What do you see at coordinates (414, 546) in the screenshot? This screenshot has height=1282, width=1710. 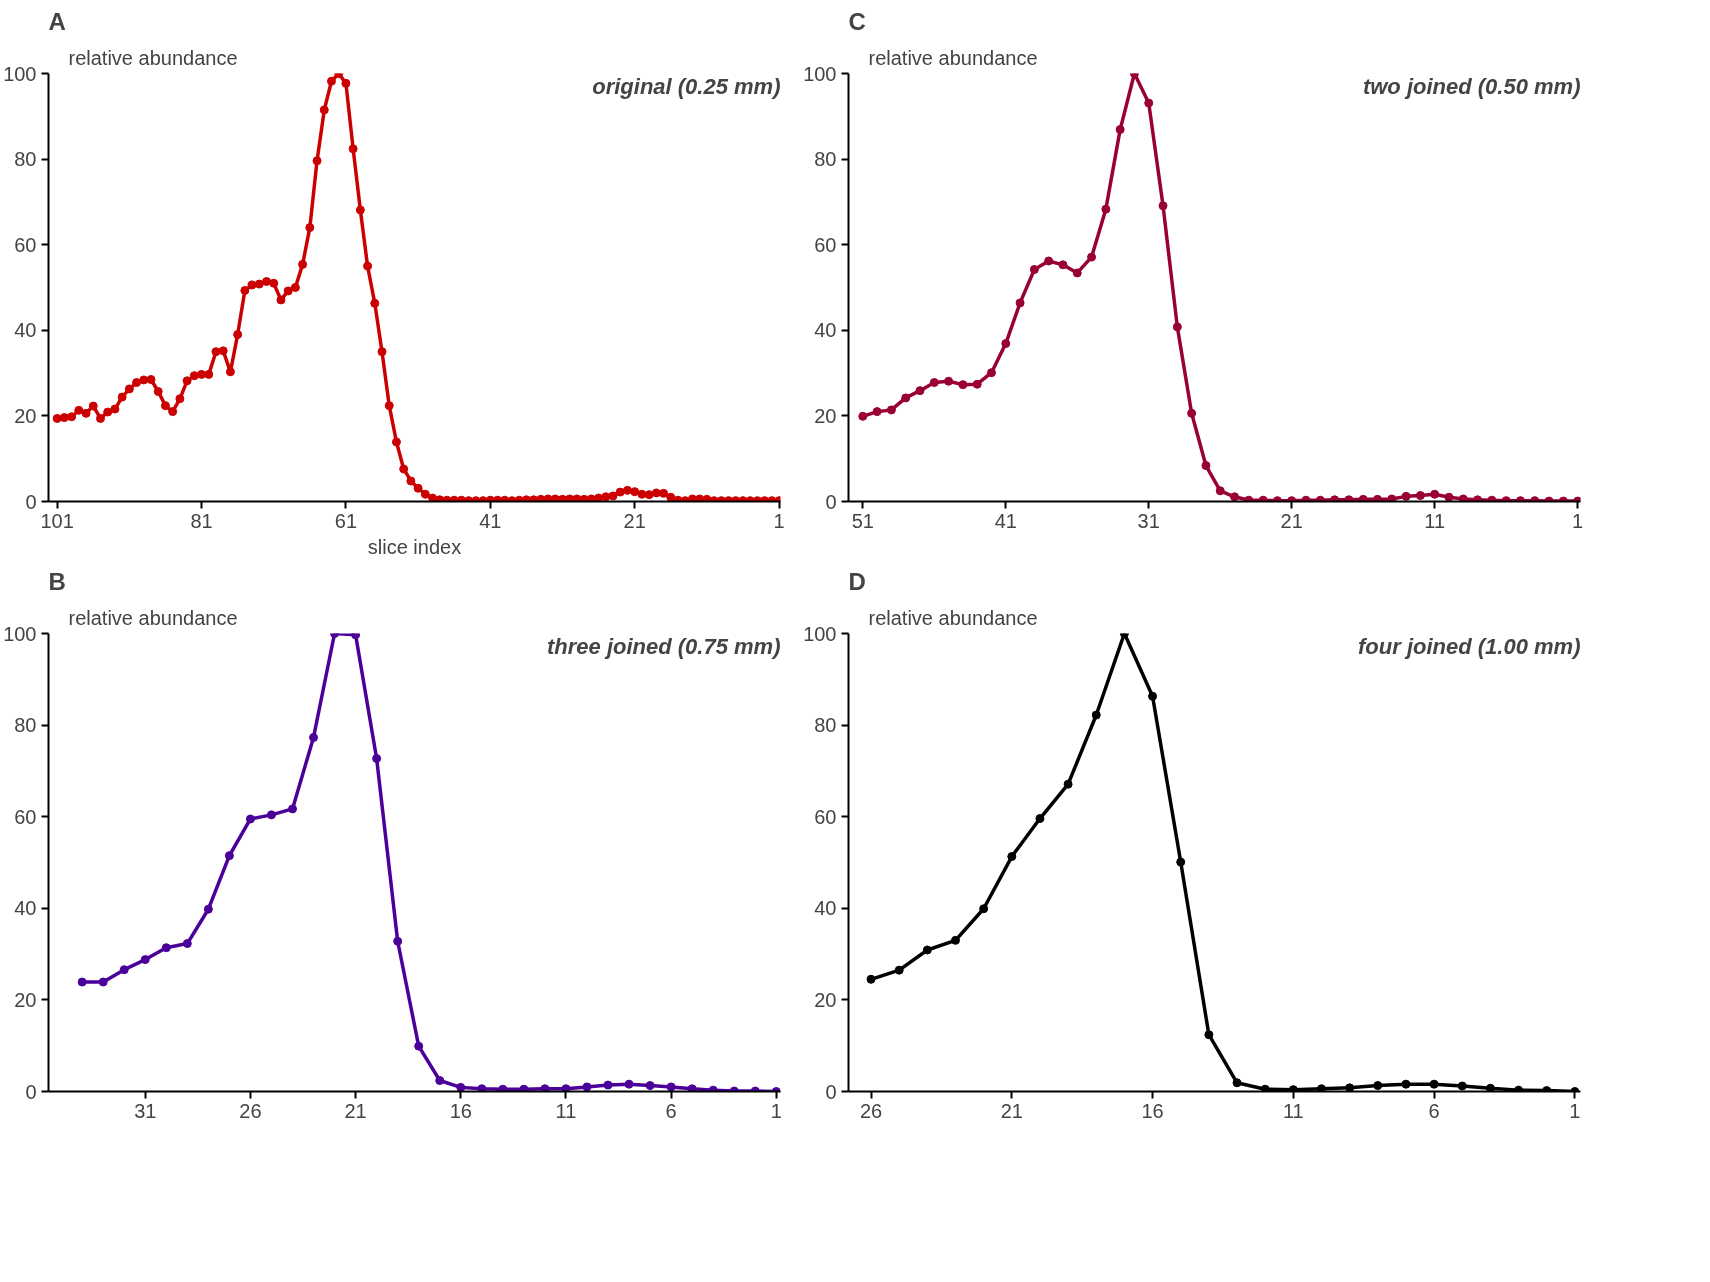 I see `x-axis-title: slice index` at bounding box center [414, 546].